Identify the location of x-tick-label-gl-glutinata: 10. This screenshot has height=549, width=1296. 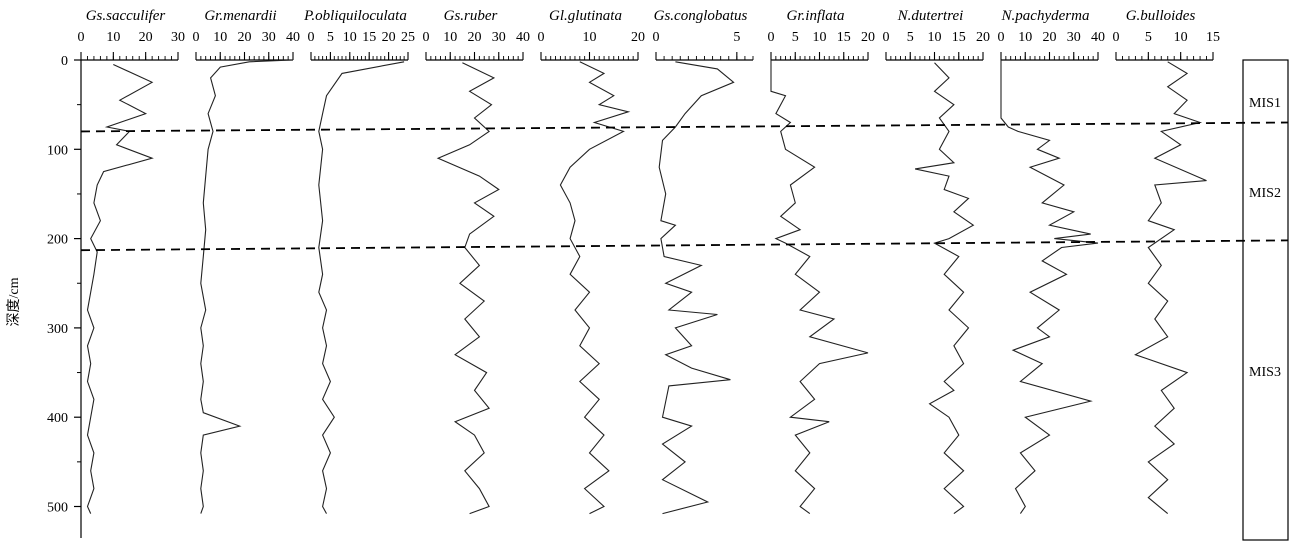
(590, 37).